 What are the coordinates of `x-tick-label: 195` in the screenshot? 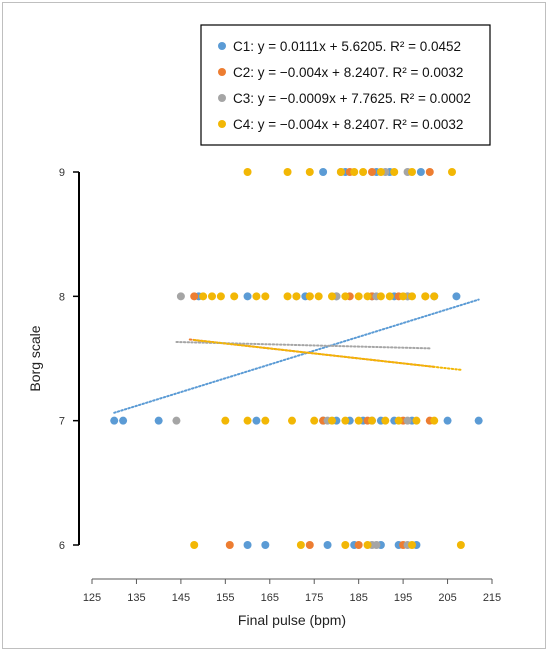 It's located at (403, 598).